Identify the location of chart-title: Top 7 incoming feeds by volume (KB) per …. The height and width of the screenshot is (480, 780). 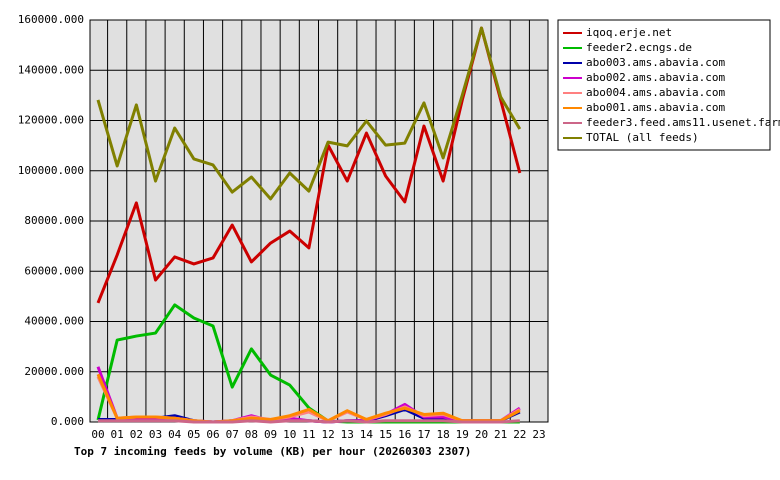
(272, 451).